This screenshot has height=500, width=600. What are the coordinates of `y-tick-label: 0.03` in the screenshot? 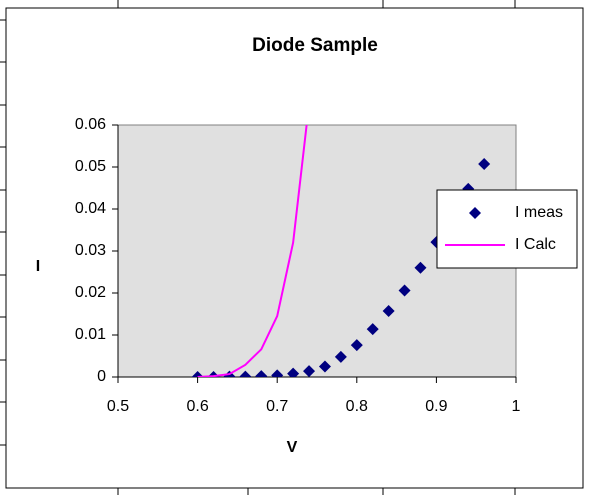 It's located at (90, 250).